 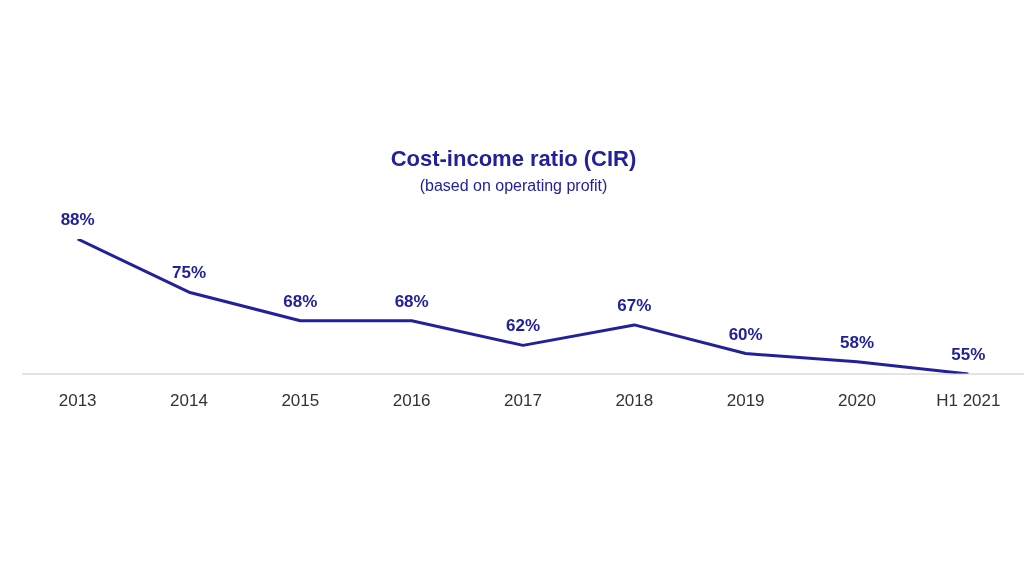 I want to click on x-tick-label: H1 2021, so click(x=968, y=401).